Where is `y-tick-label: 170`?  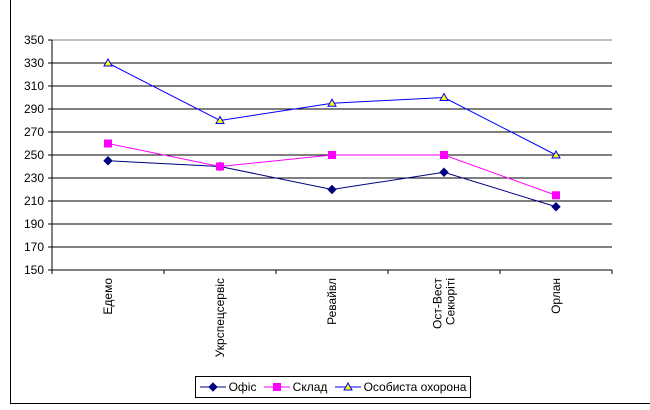 y-tick-label: 170 is located at coordinates (34, 247).